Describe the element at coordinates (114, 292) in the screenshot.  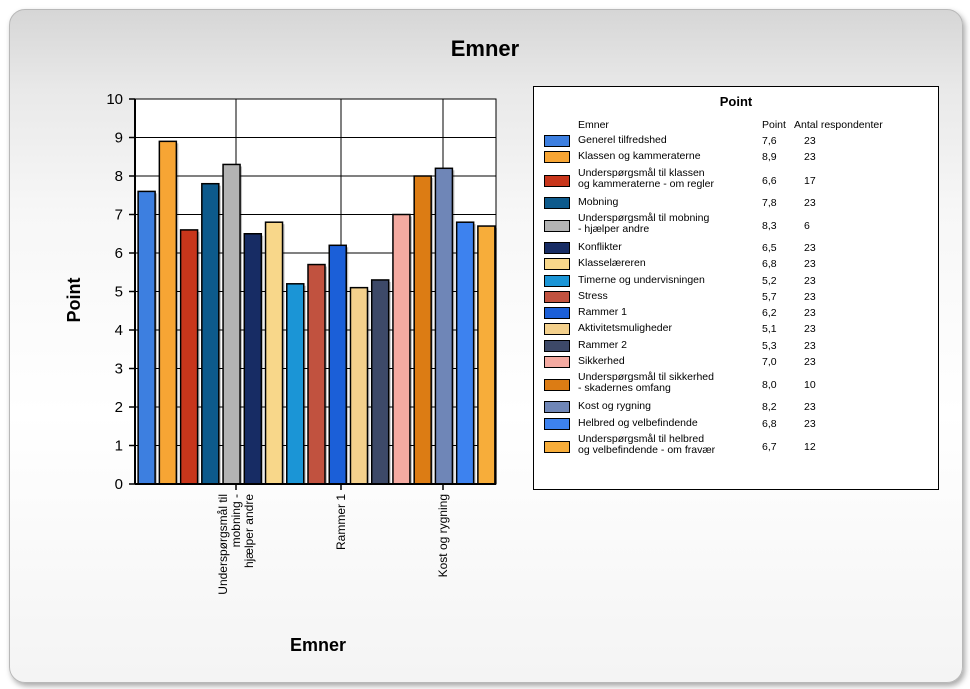
I see `y-tick-labels: 012345678910` at that location.